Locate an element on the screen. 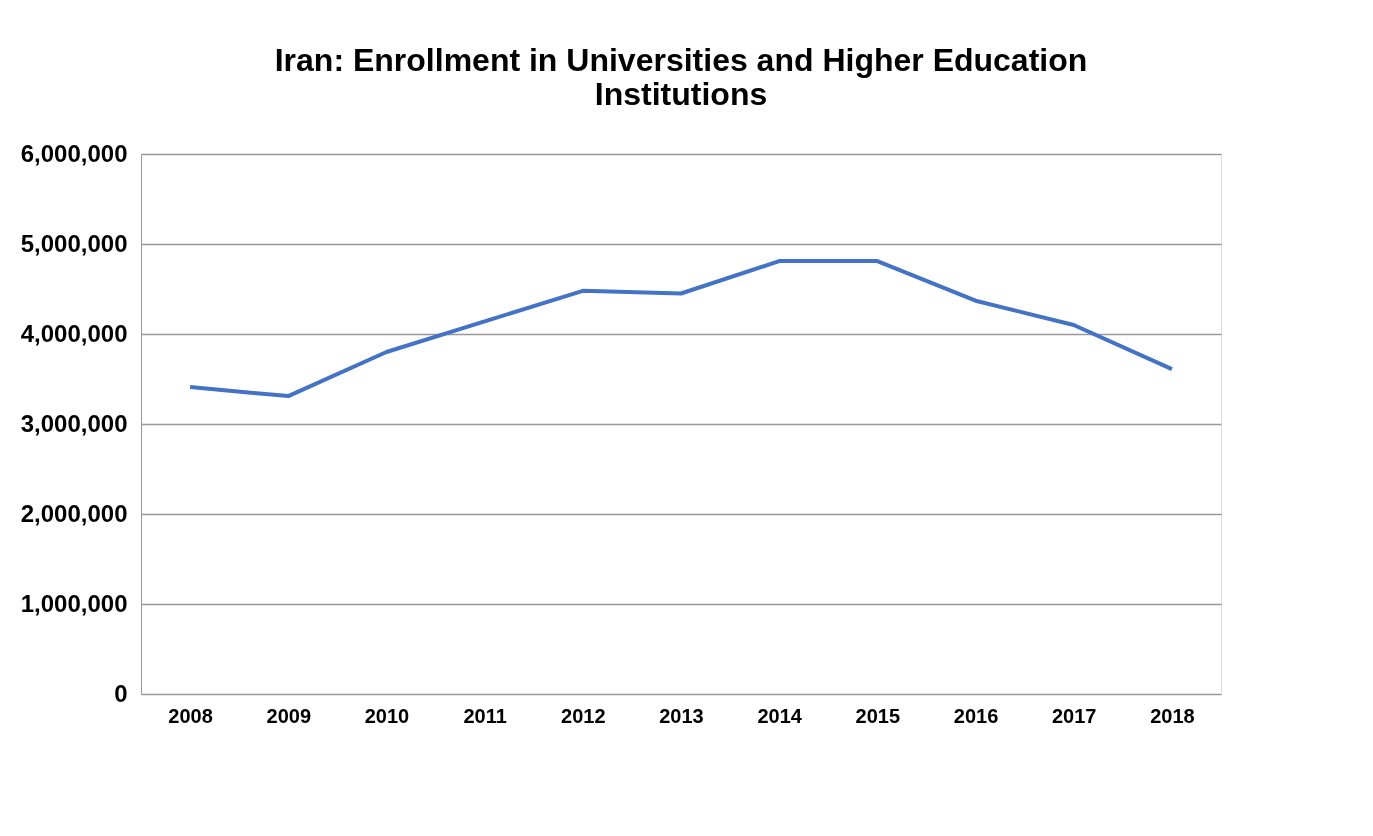 This screenshot has height=836, width=1373. y-tick-label: 2,000,000 is located at coordinates (74, 513).